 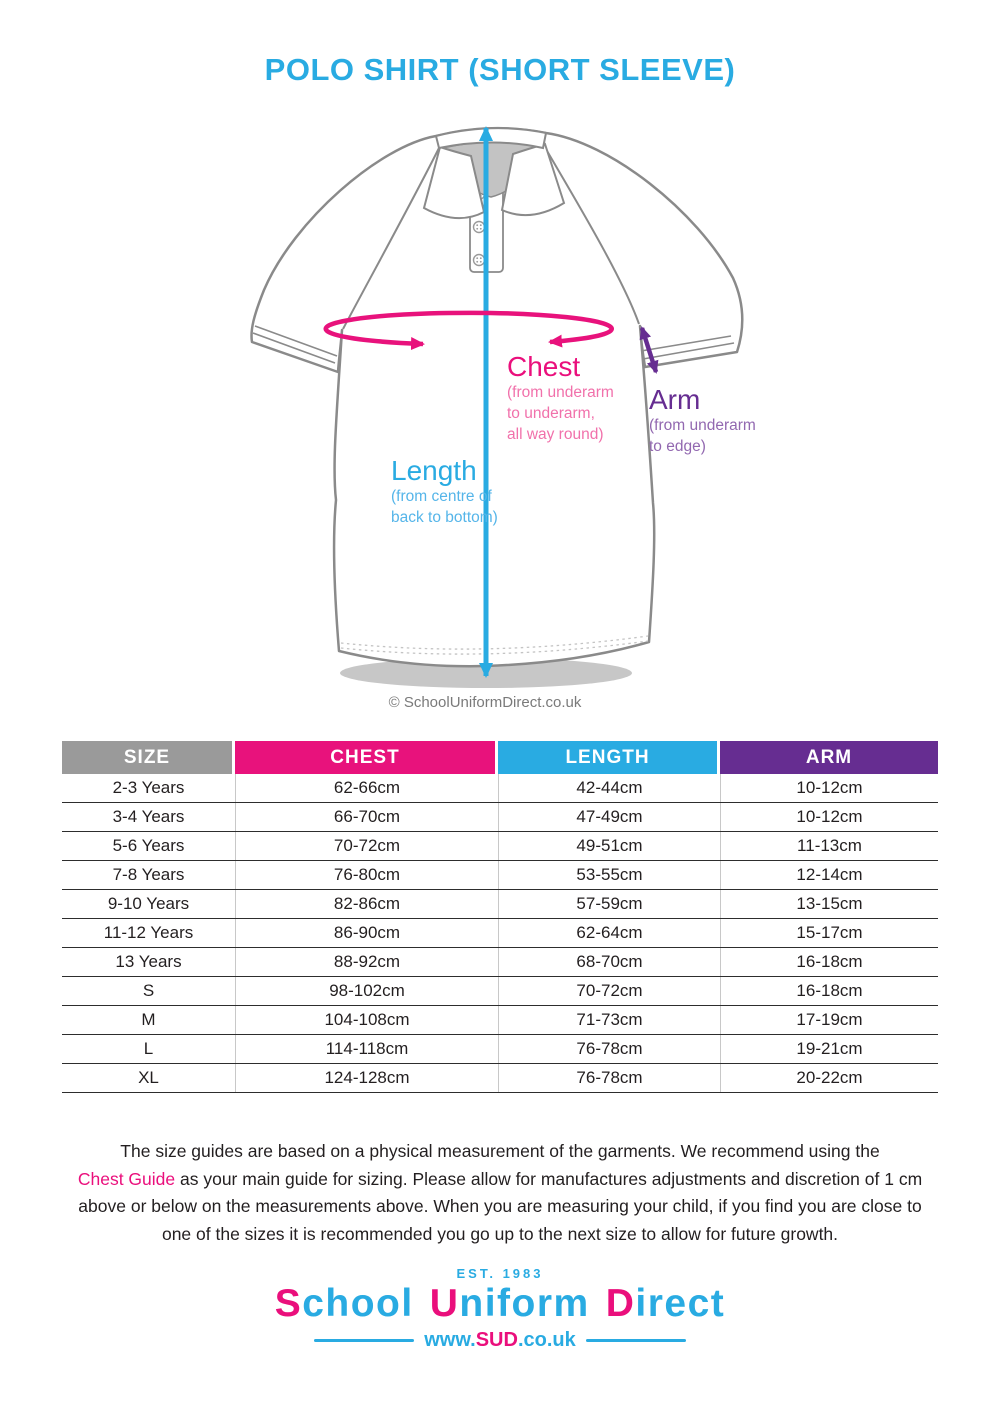 I want to click on table-cell: 17-19cm, so click(x=829, y=1019).